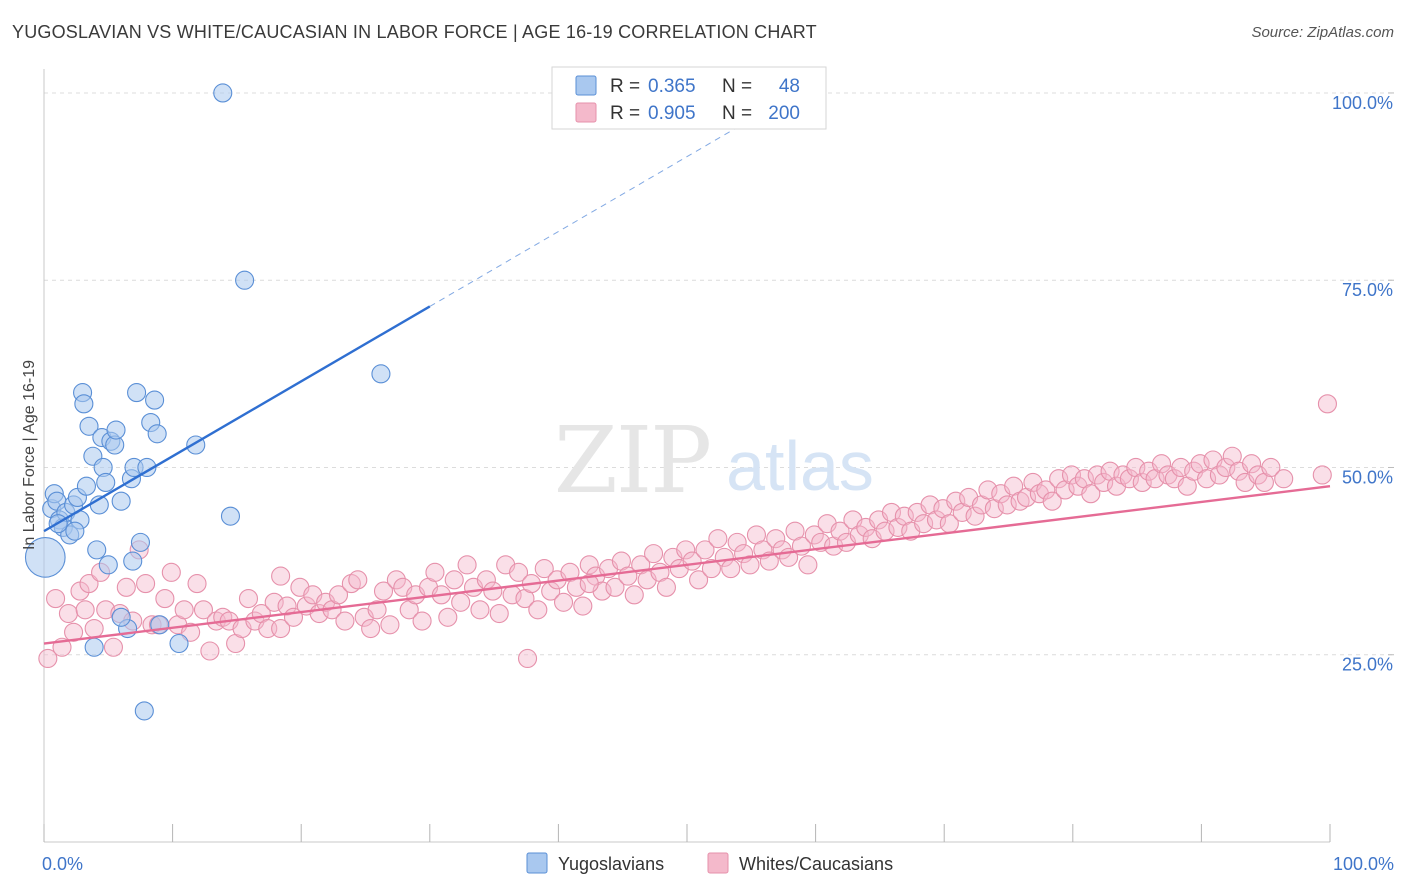  Describe the element at coordinates (784, 113) in the screenshot. I see `stats-n-value-2: 200` at that location.